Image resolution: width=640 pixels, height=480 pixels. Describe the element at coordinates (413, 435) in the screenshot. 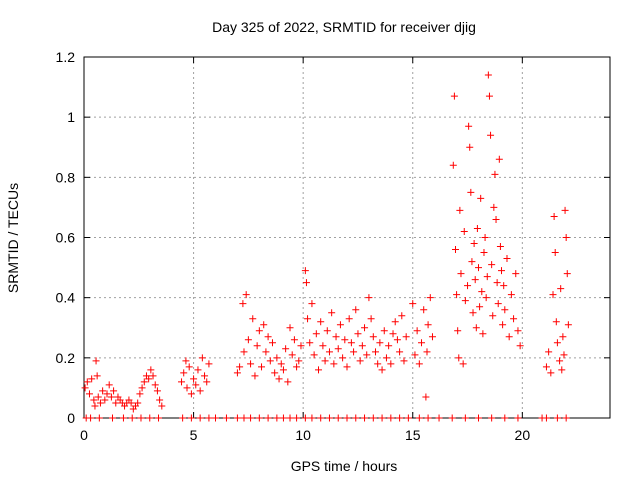

I see `x-tick-label: 15` at that location.